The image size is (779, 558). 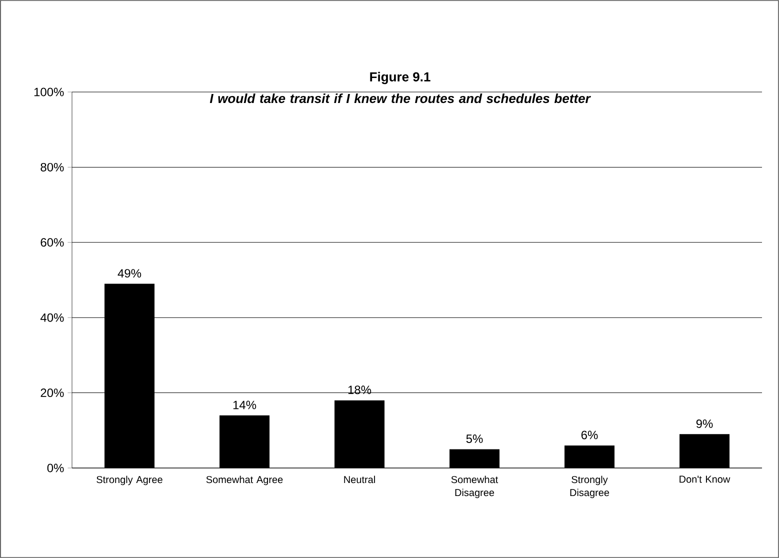 I want to click on data-label: 9%, so click(x=704, y=423).